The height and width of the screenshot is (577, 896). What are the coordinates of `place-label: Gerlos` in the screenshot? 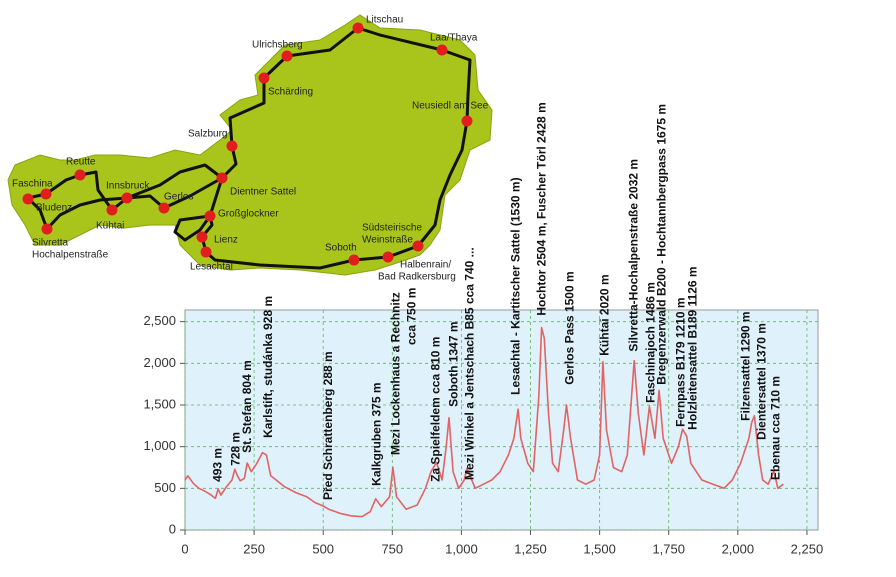 It's located at (178, 197).